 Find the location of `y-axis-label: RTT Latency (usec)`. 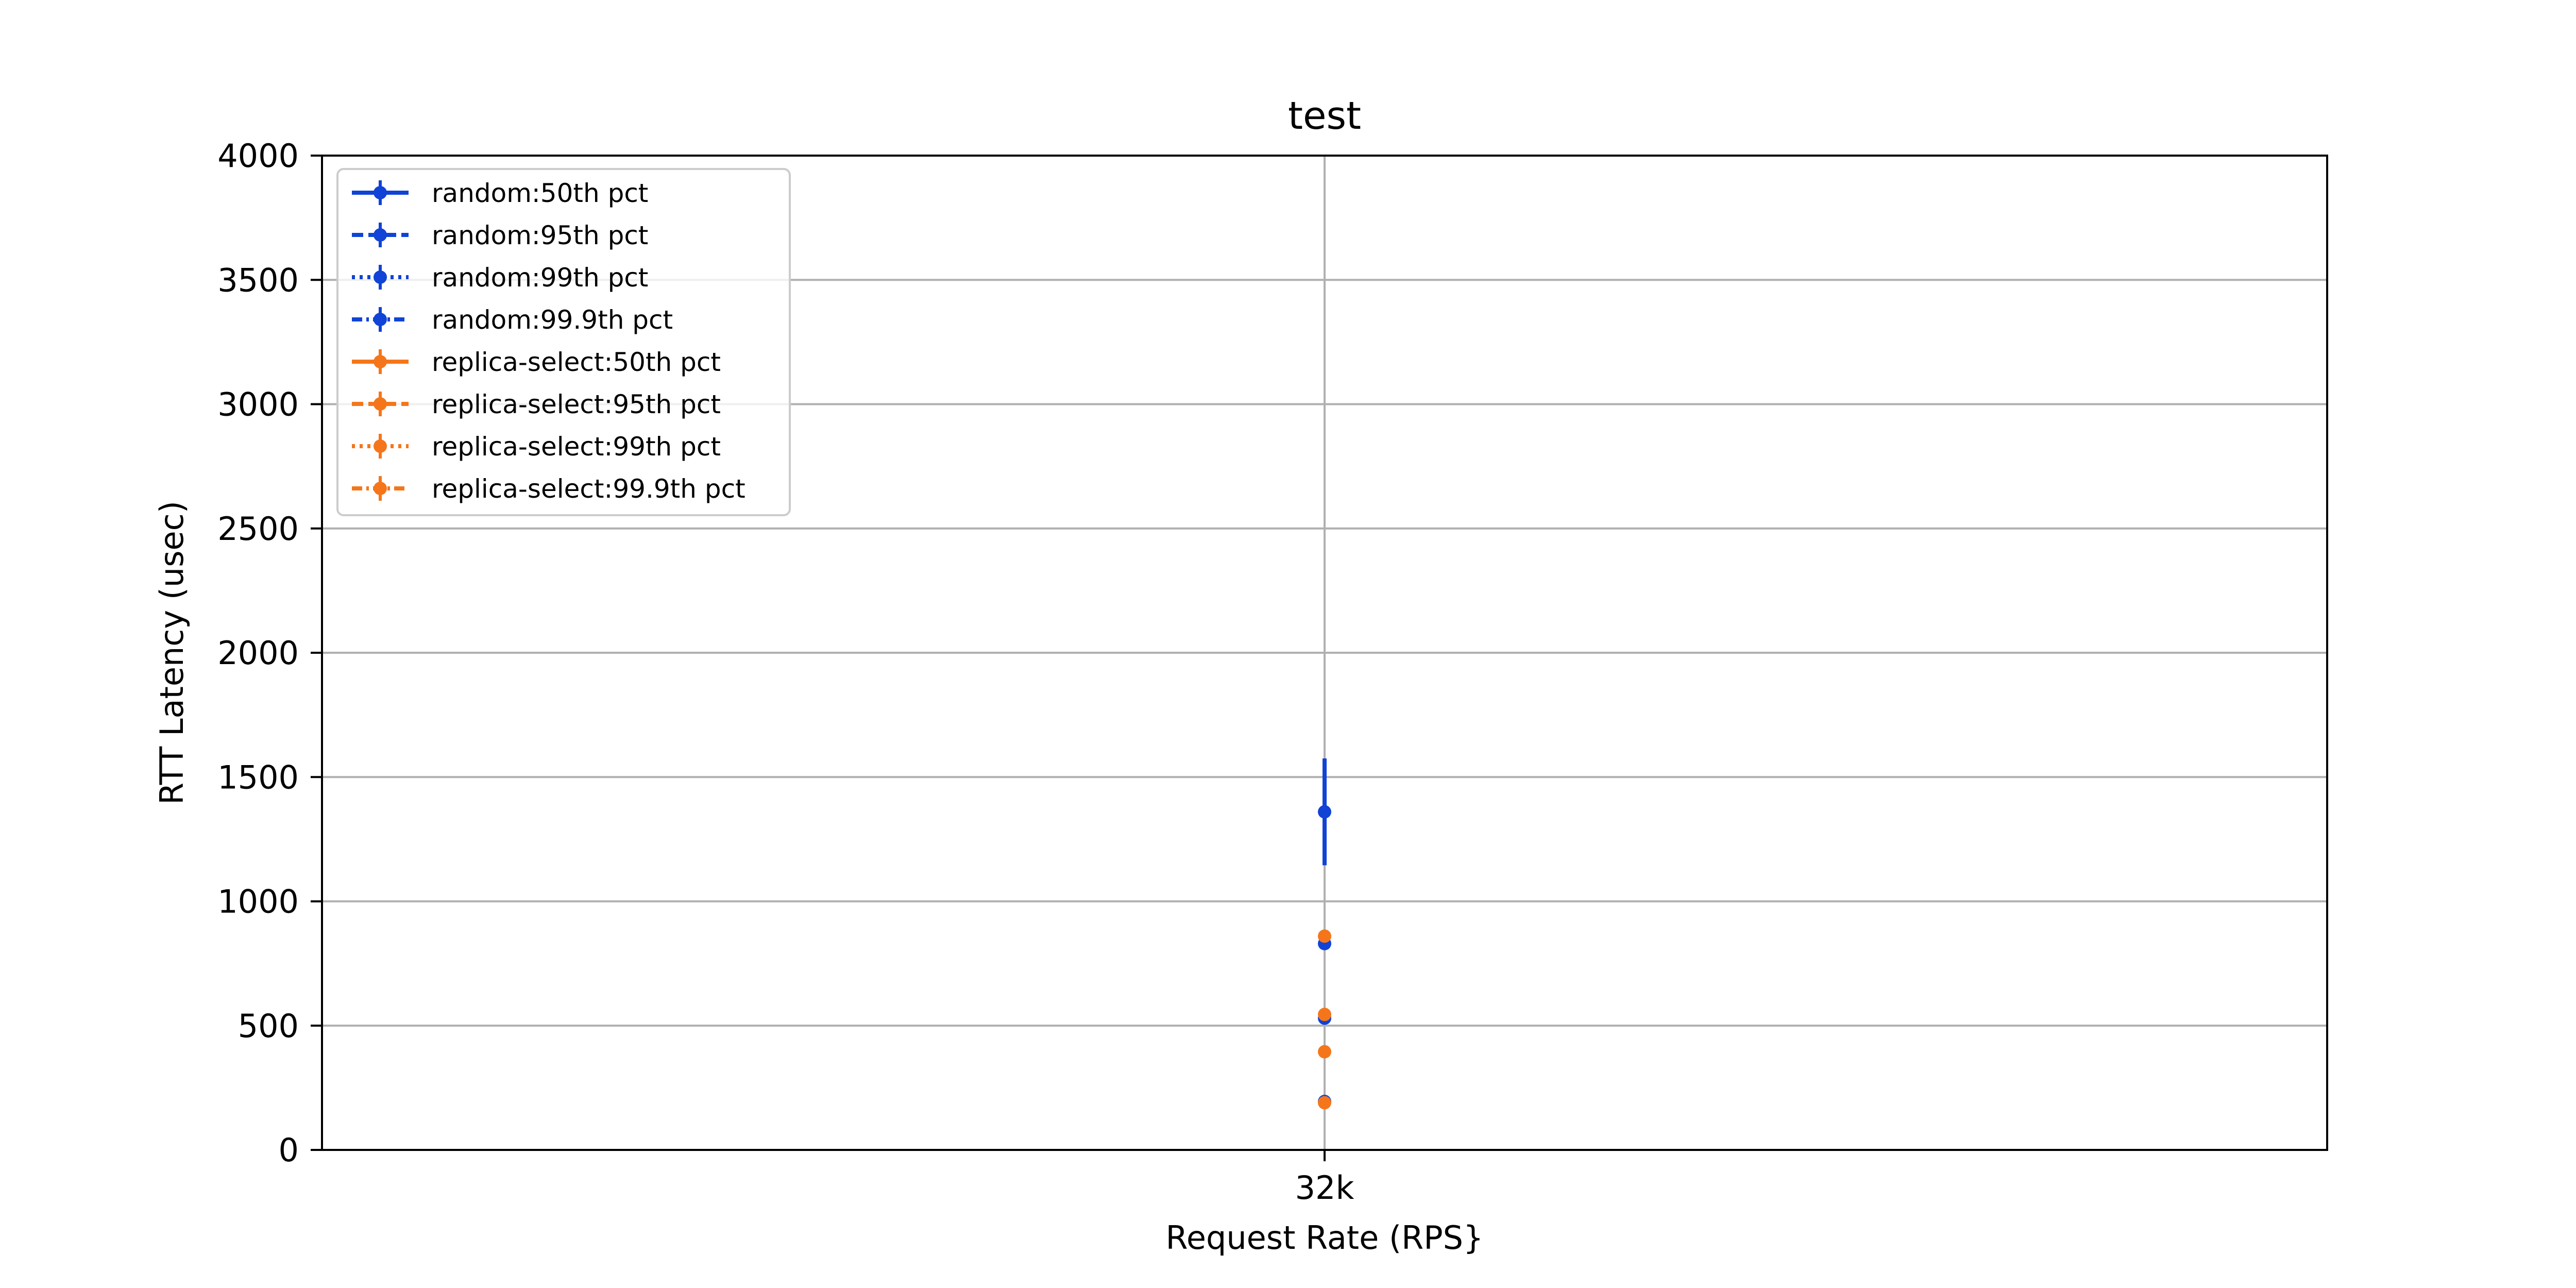

y-axis-label: RTT Latency (usec) is located at coordinates (172, 653).